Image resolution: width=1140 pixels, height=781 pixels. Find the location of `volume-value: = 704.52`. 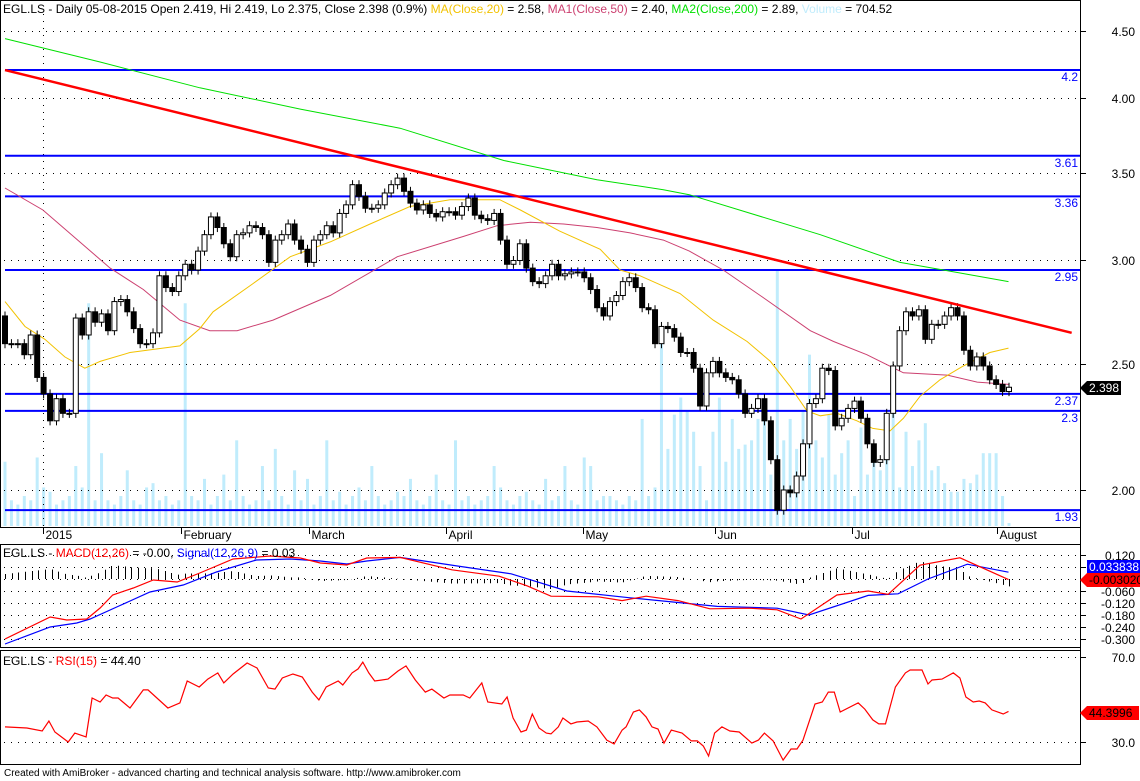

volume-value: = 704.52 is located at coordinates (867, 9).